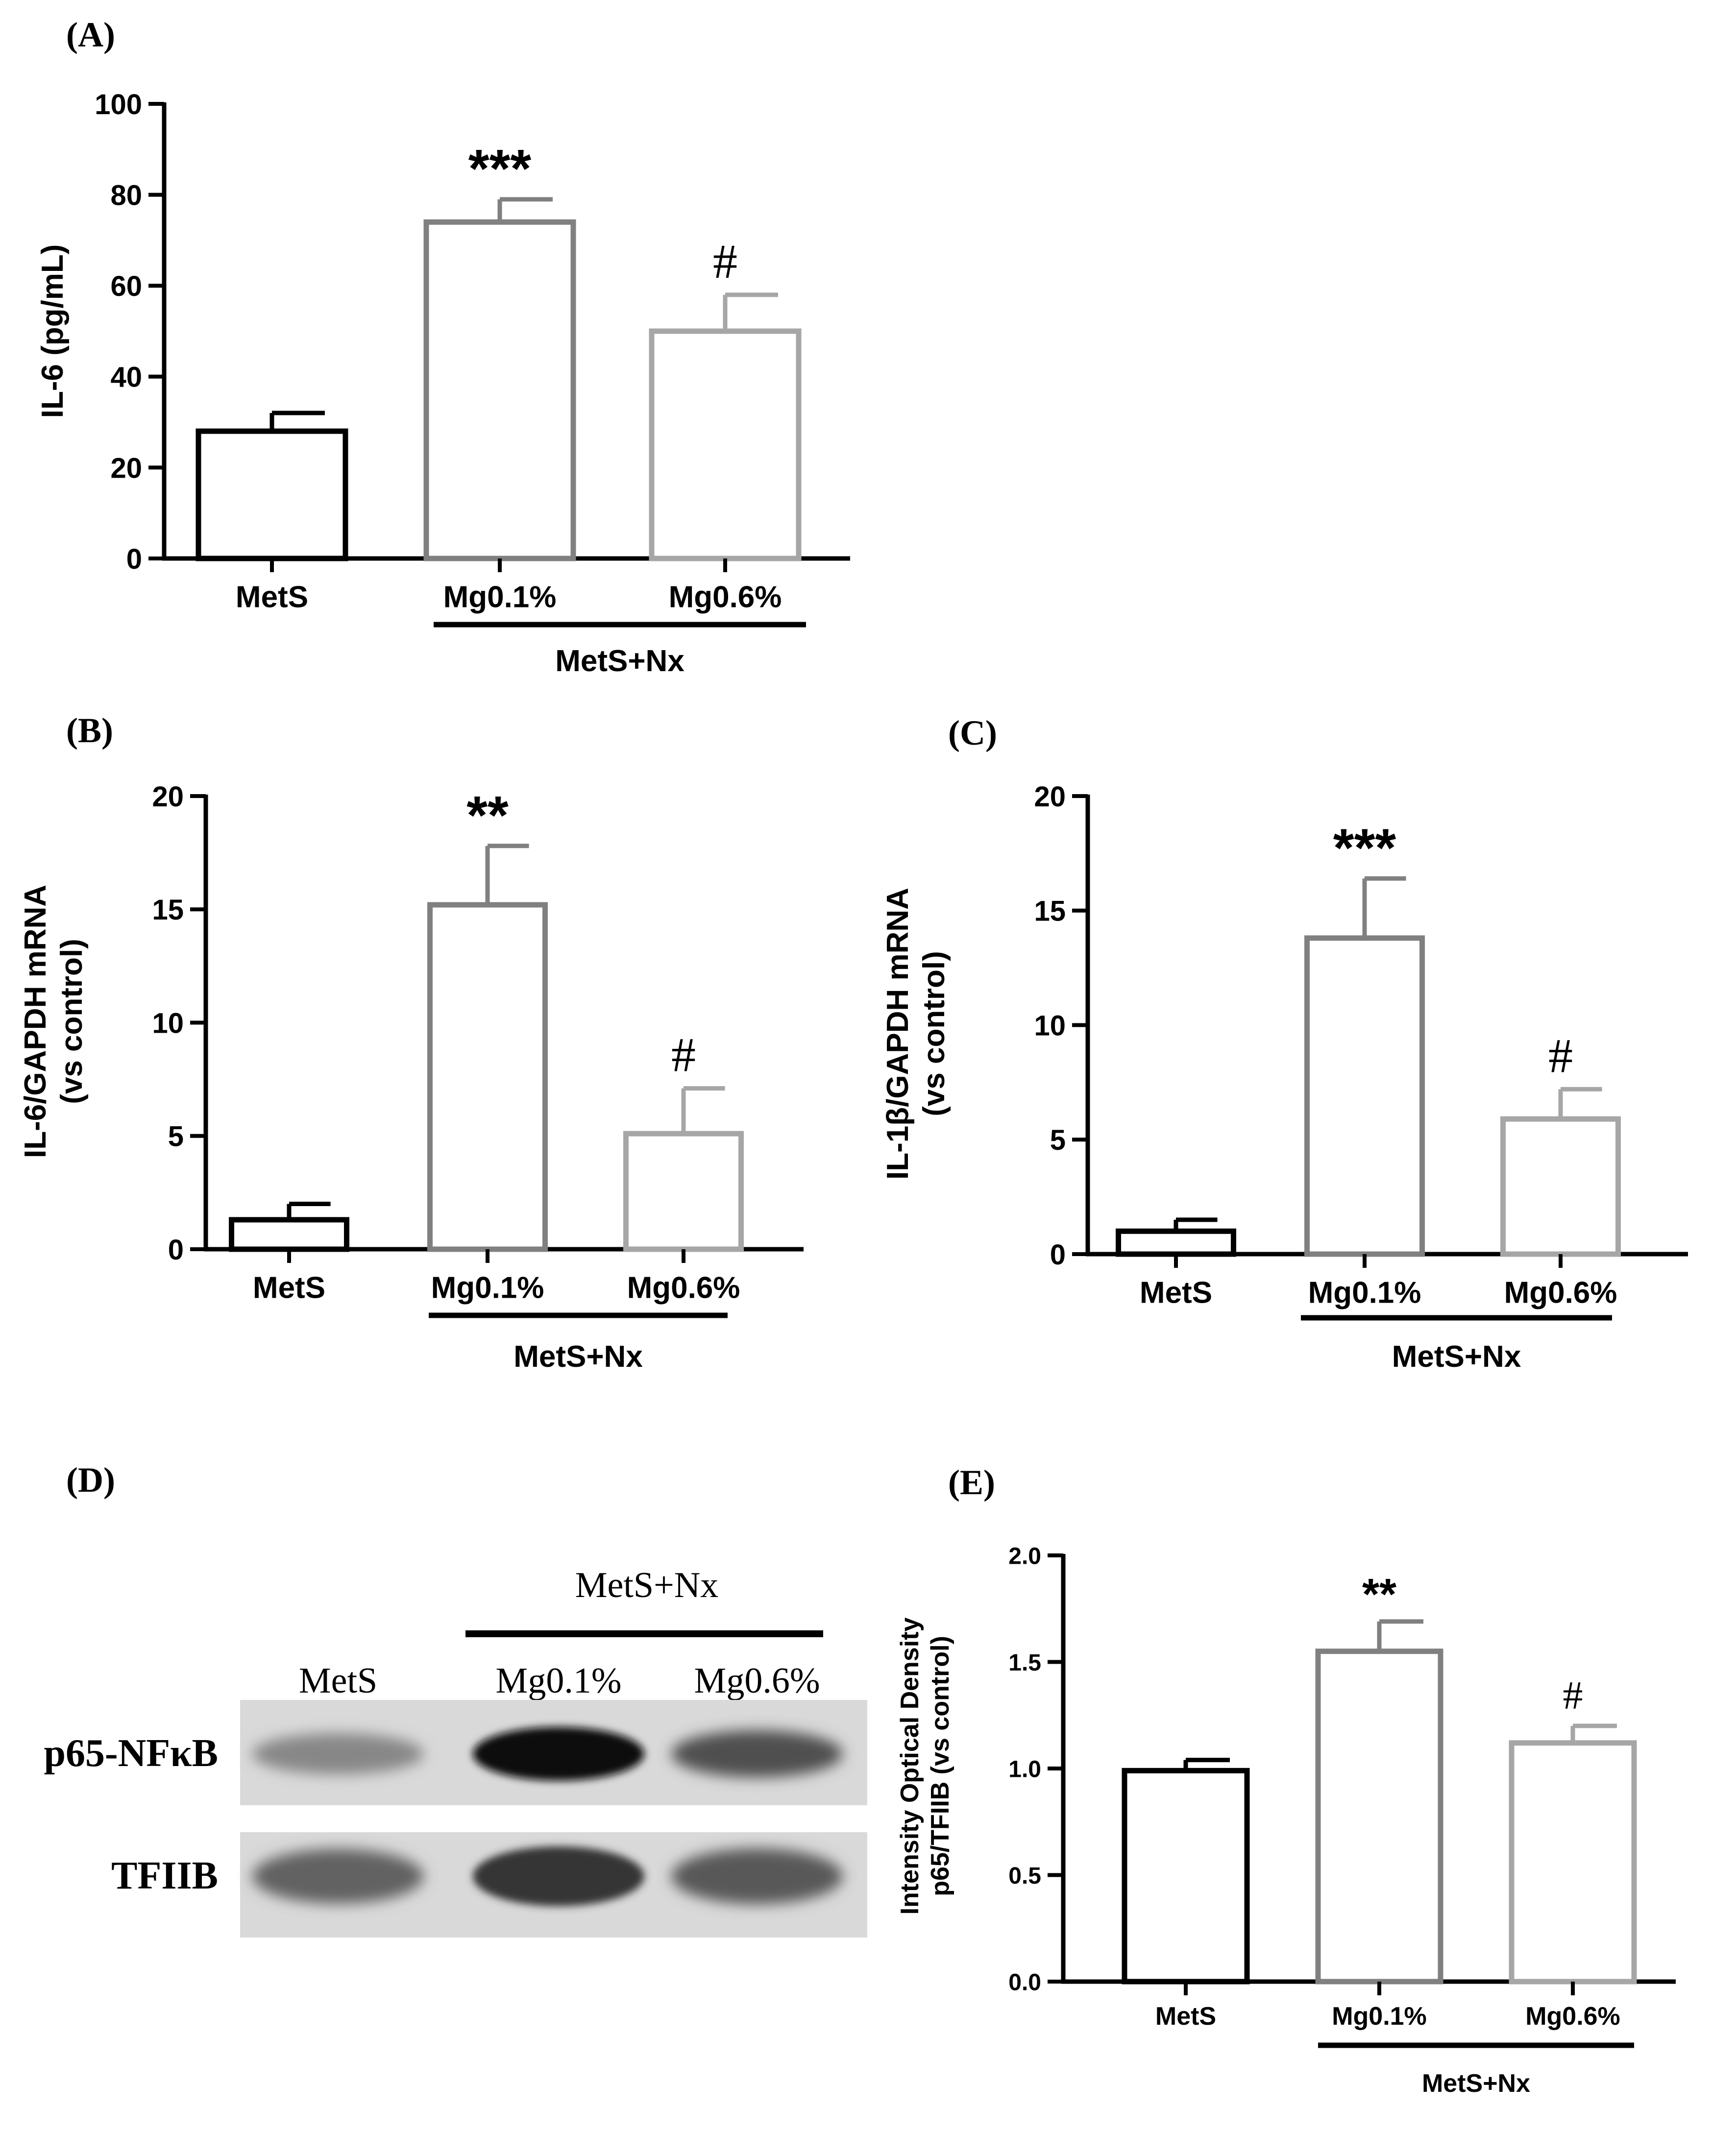 This screenshot has height=2156, width=1736. Describe the element at coordinates (164, 1875) in the screenshot. I see `blot-row-label: TFIIB` at that location.